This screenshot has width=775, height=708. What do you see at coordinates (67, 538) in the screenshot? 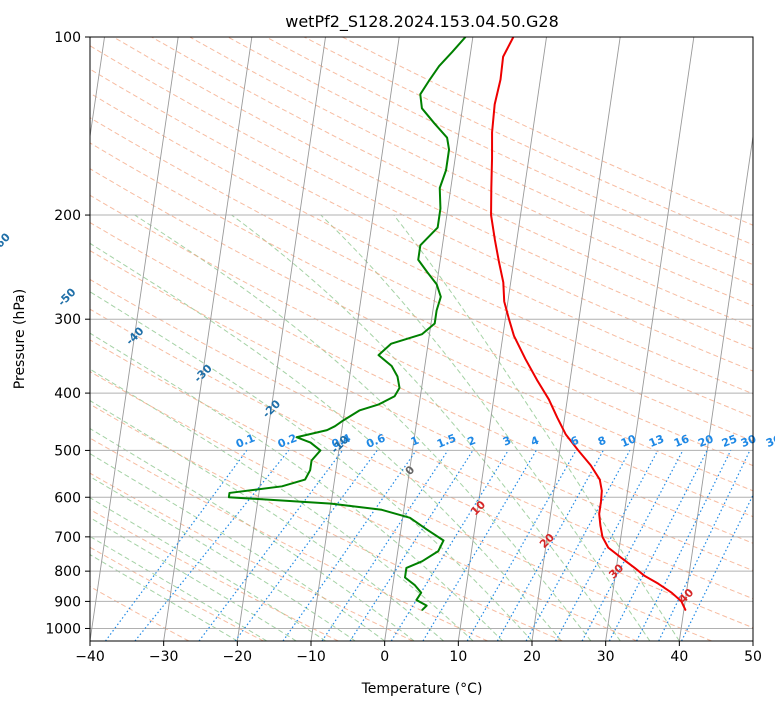
I see `y-tick-label: 700` at bounding box center [67, 538].